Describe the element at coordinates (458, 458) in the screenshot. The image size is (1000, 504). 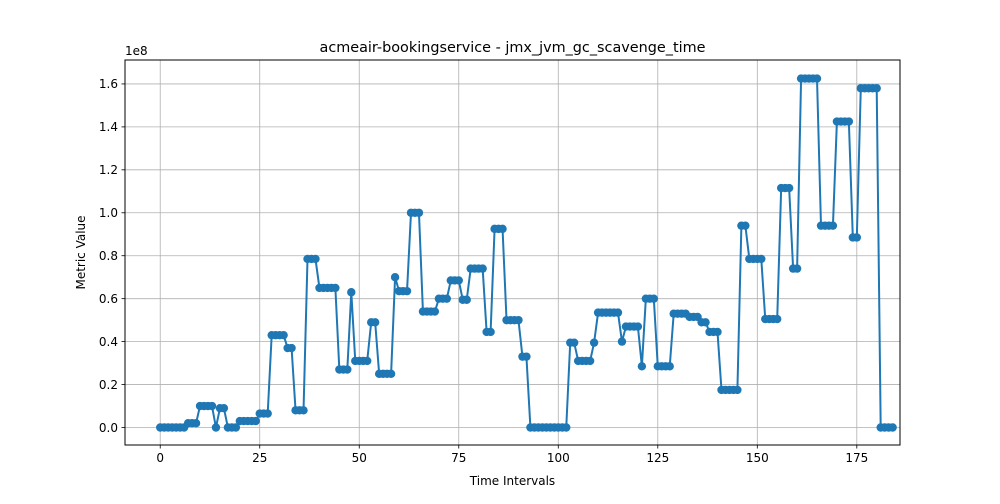
I see `x-tick-label: 75` at that location.